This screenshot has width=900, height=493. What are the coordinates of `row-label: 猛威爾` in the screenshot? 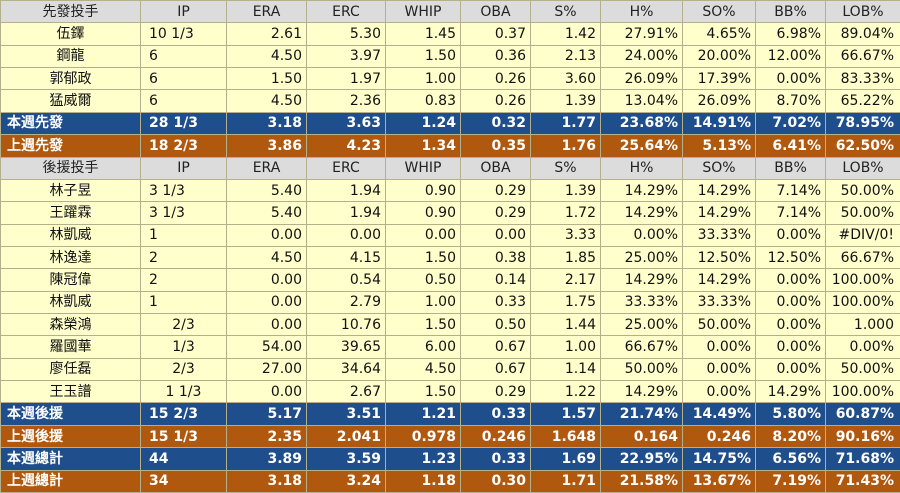 It's located at (71, 101).